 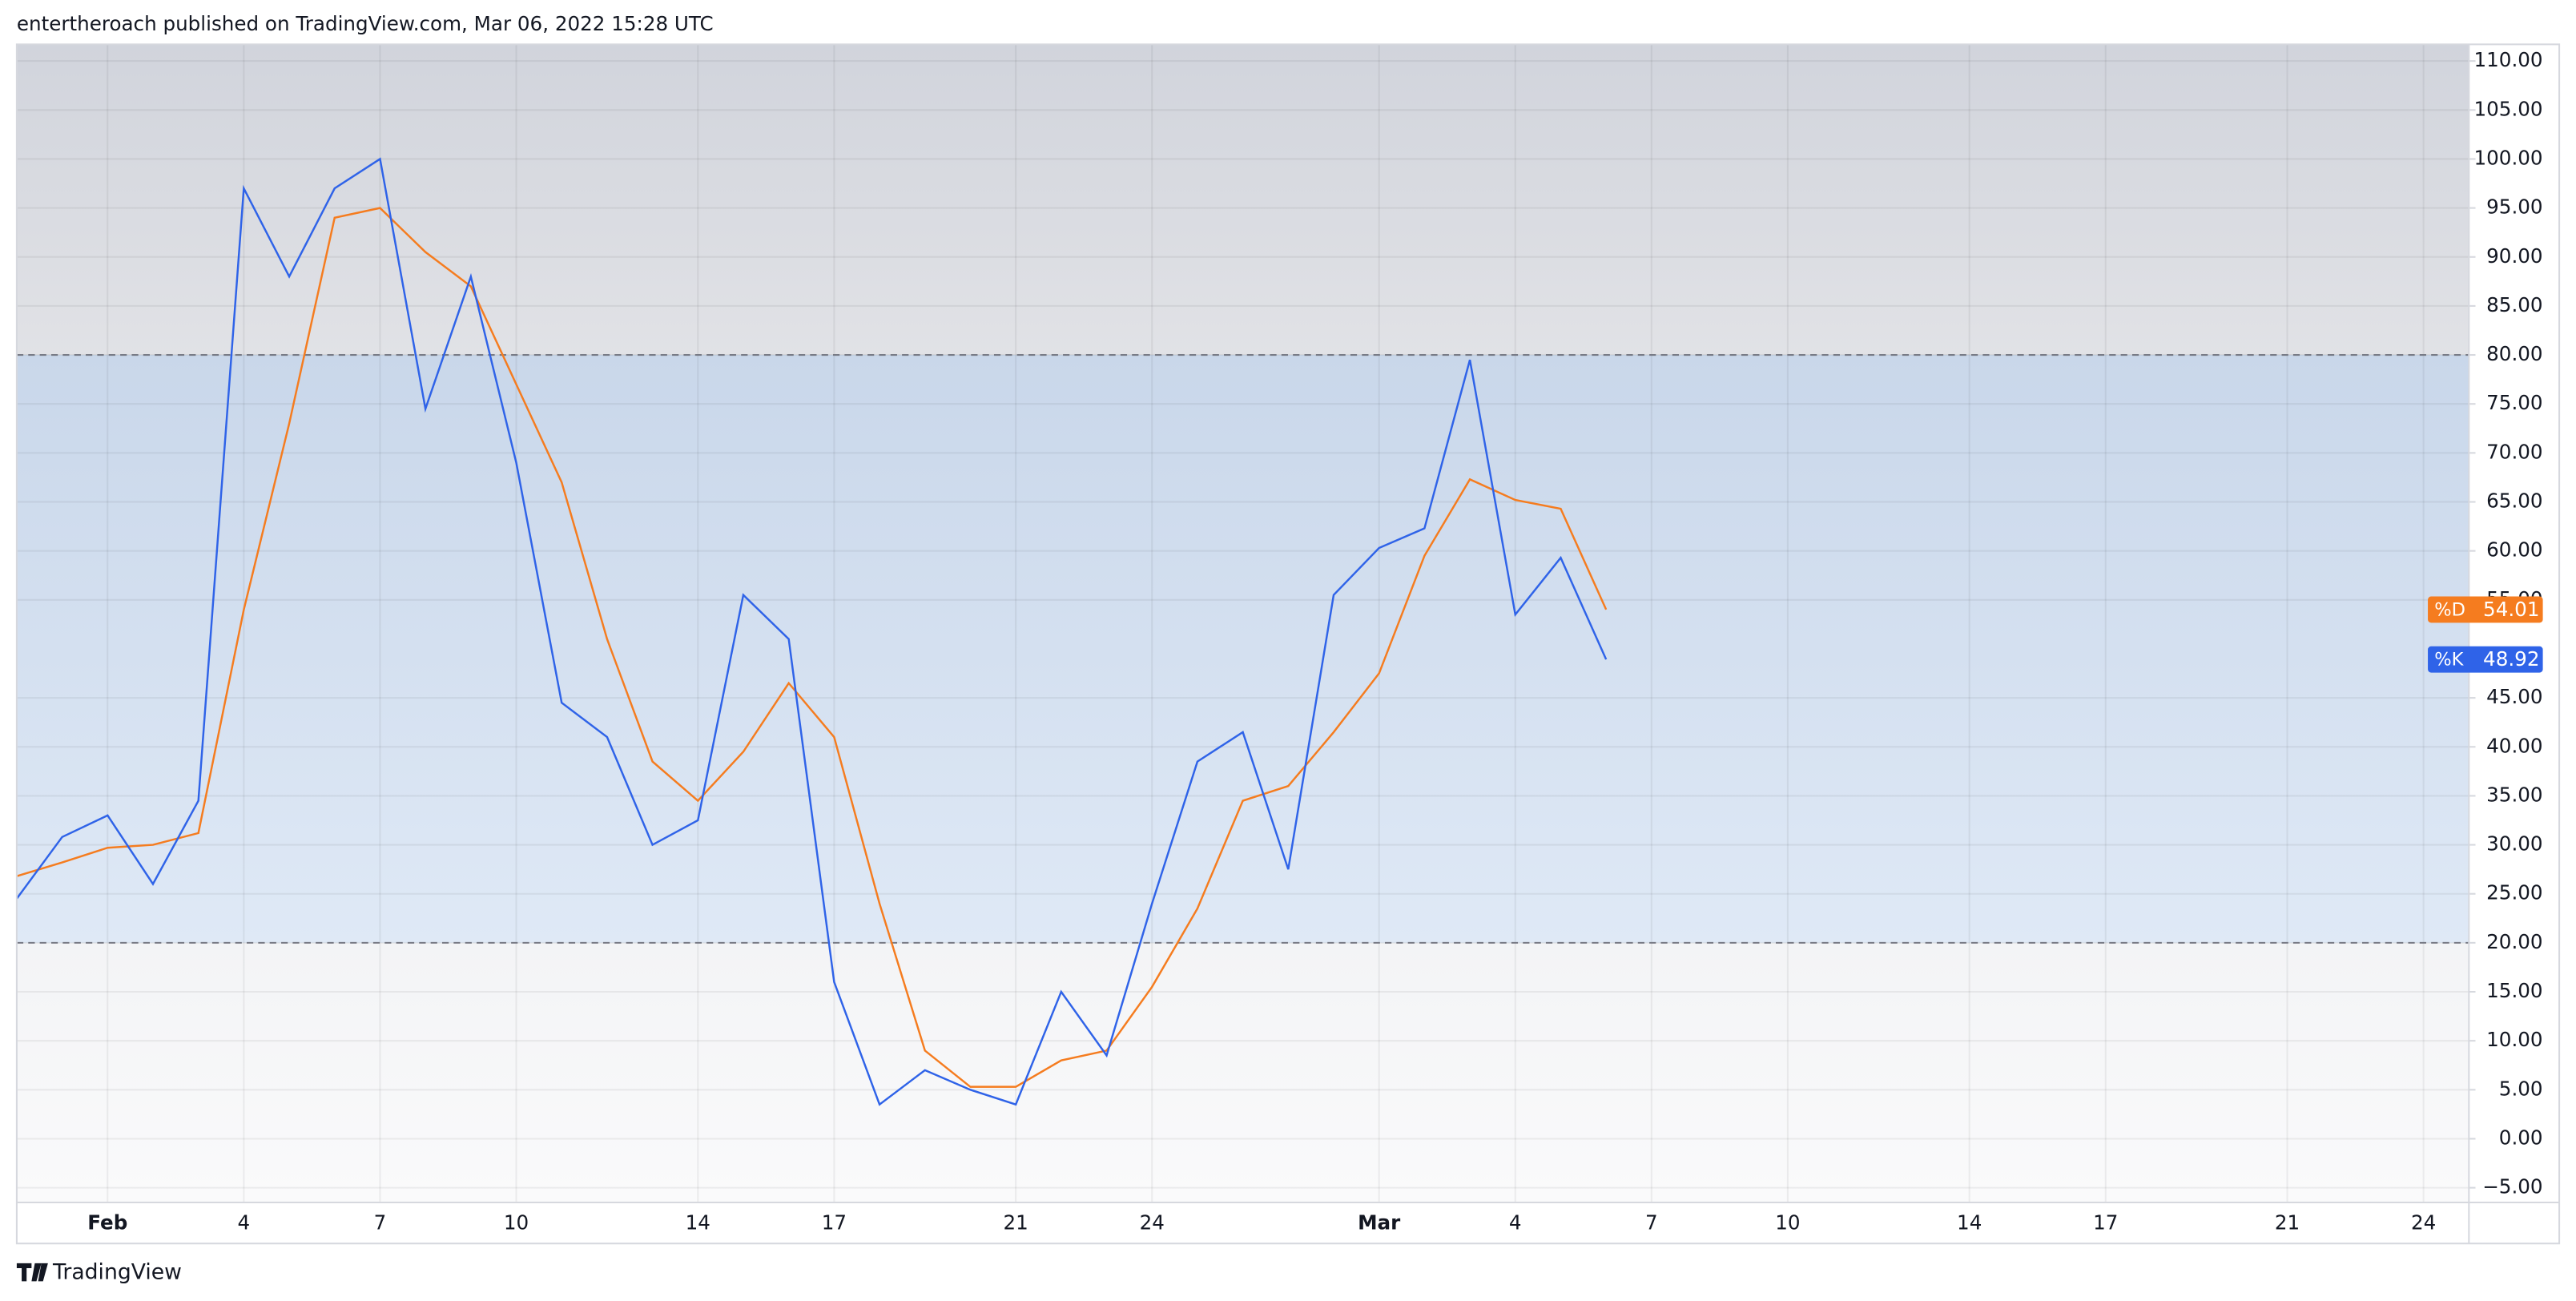 What do you see at coordinates (2514, 550) in the screenshot?
I see `y-tick-label: 60.00` at bounding box center [2514, 550].